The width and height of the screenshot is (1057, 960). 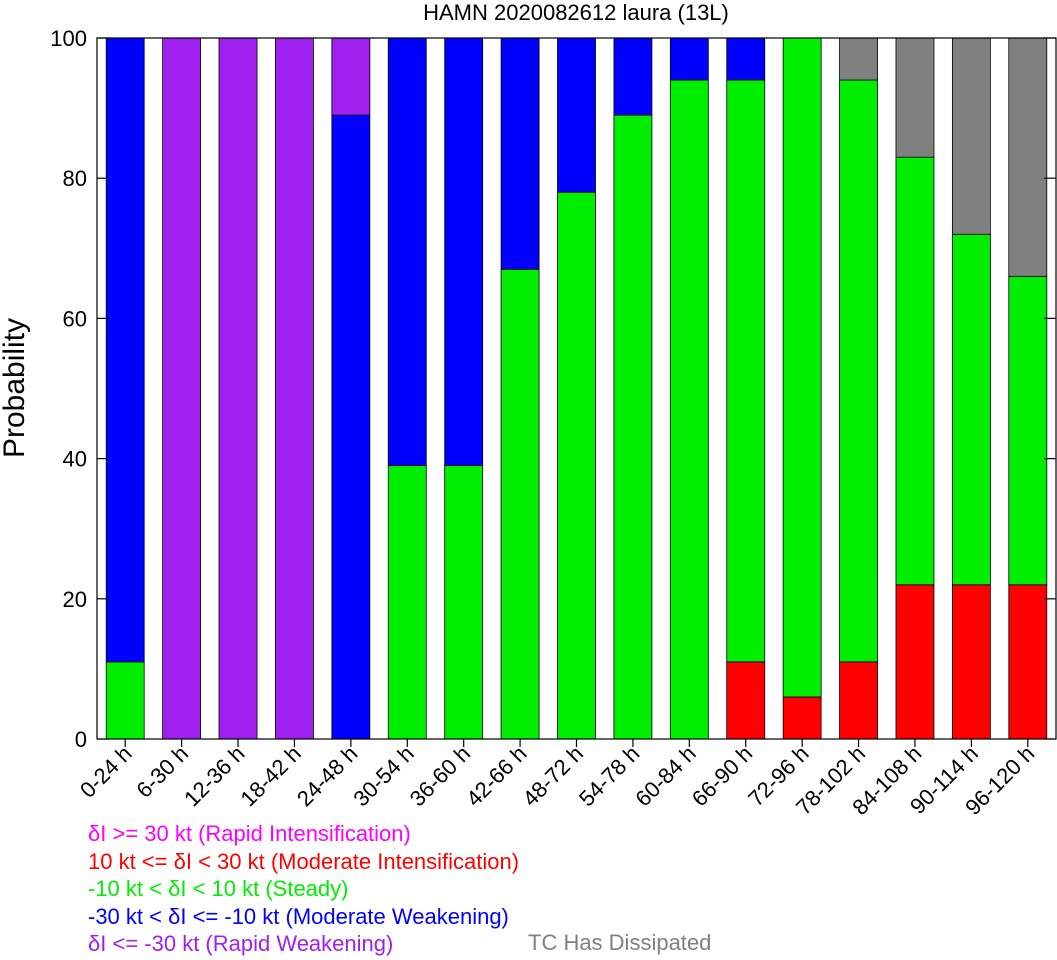 I want to click on x-tick-label-30-54-h: 30-54 h, so click(x=383, y=776).